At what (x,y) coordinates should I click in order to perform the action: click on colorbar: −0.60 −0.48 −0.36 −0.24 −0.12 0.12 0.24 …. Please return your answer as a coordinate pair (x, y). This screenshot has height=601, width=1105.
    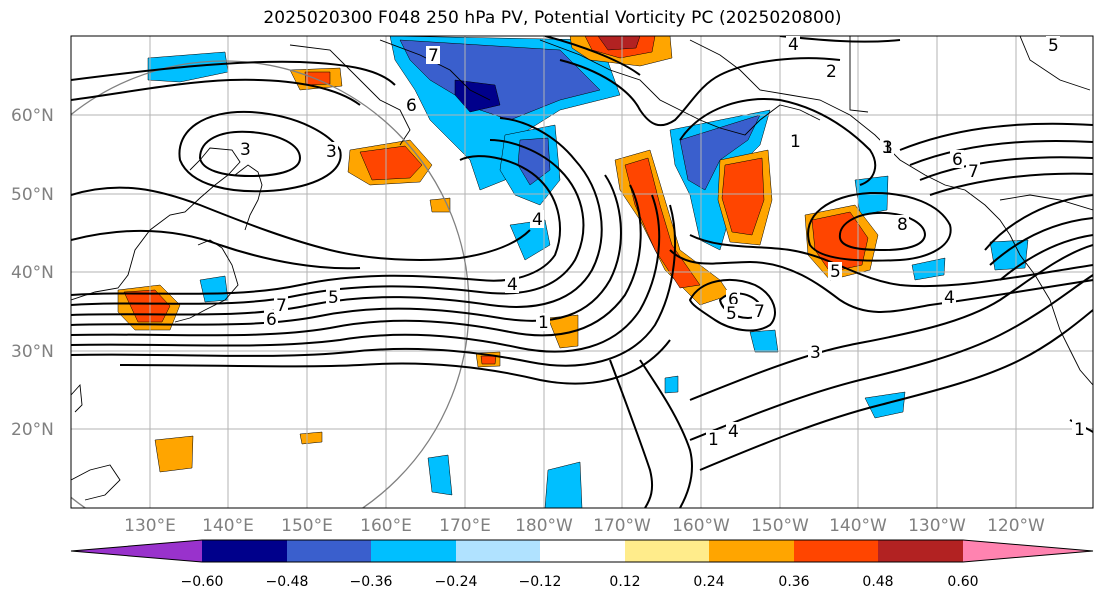
    Looking at the image, I should click on (582, 564).